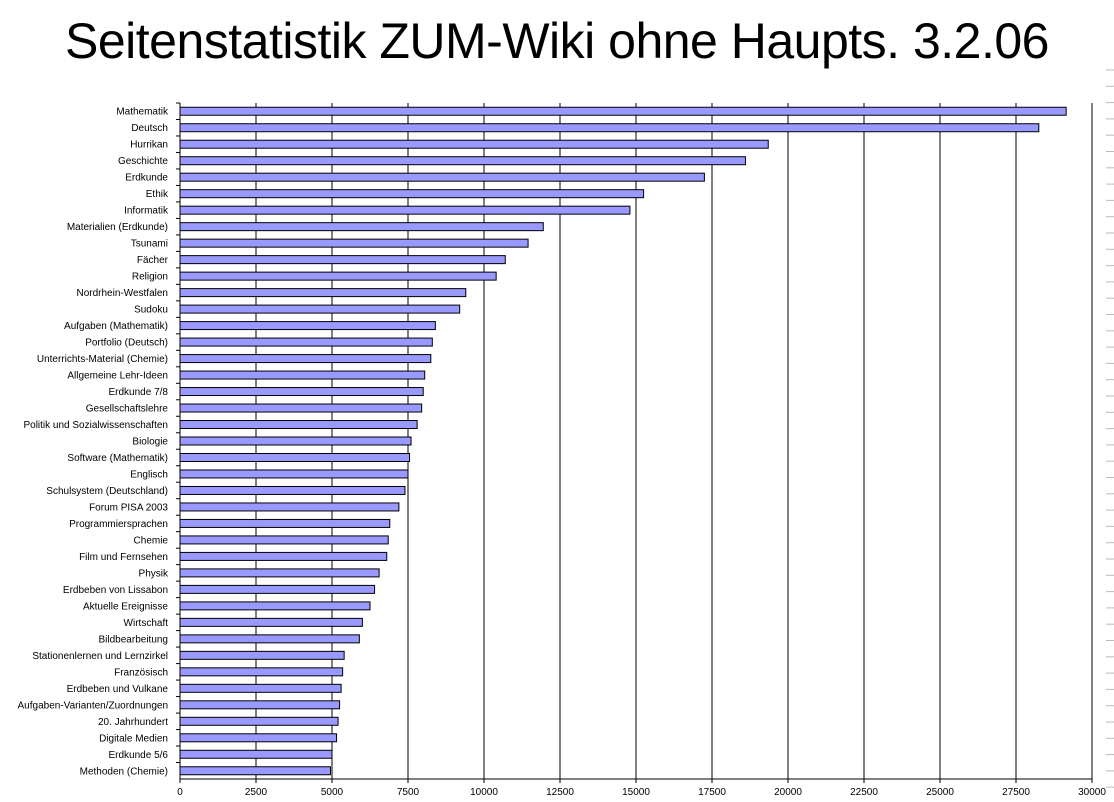 The width and height of the screenshot is (1114, 802). Describe the element at coordinates (151, 540) in the screenshot. I see `category-label: Chemie` at that location.